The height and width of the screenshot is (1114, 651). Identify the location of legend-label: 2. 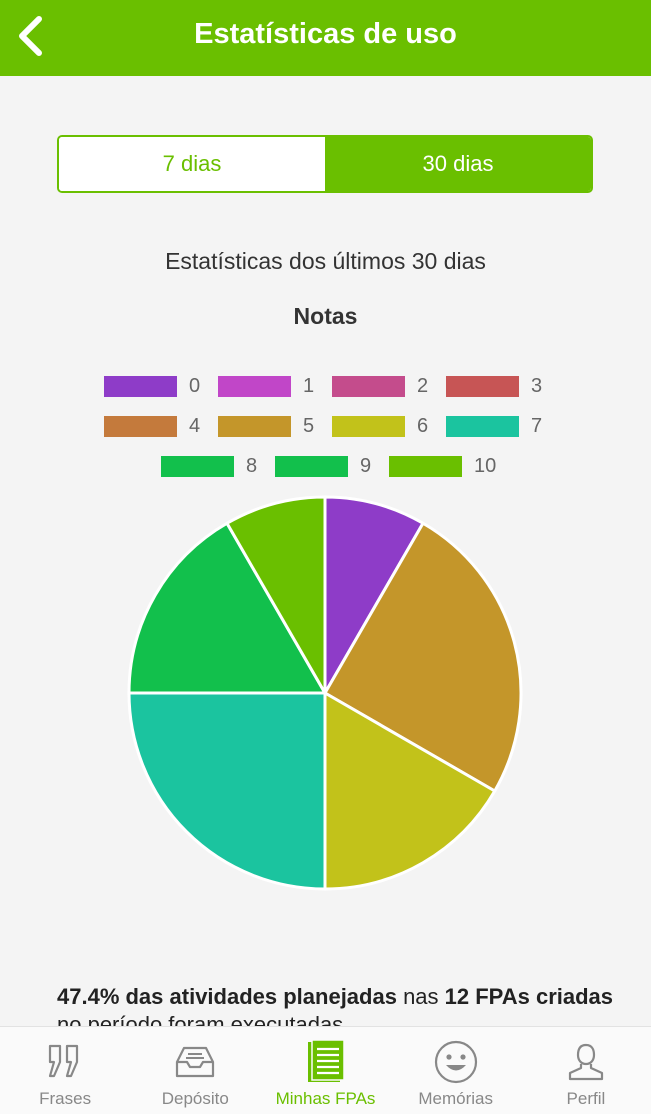
(423, 385).